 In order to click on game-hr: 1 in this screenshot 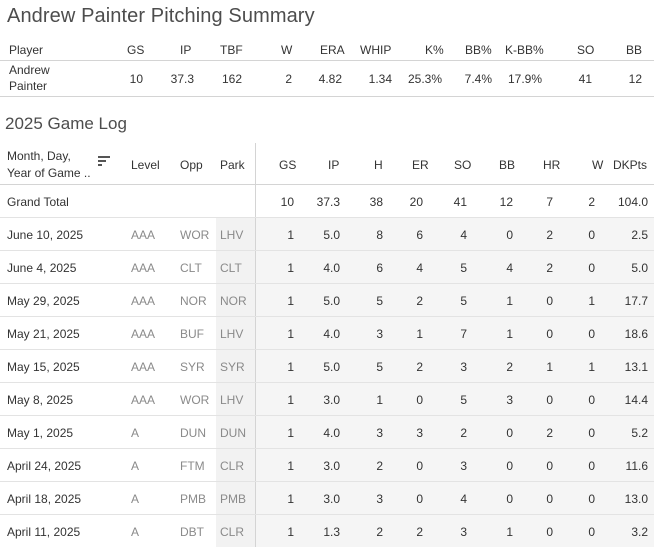, I will do `click(549, 367)`.